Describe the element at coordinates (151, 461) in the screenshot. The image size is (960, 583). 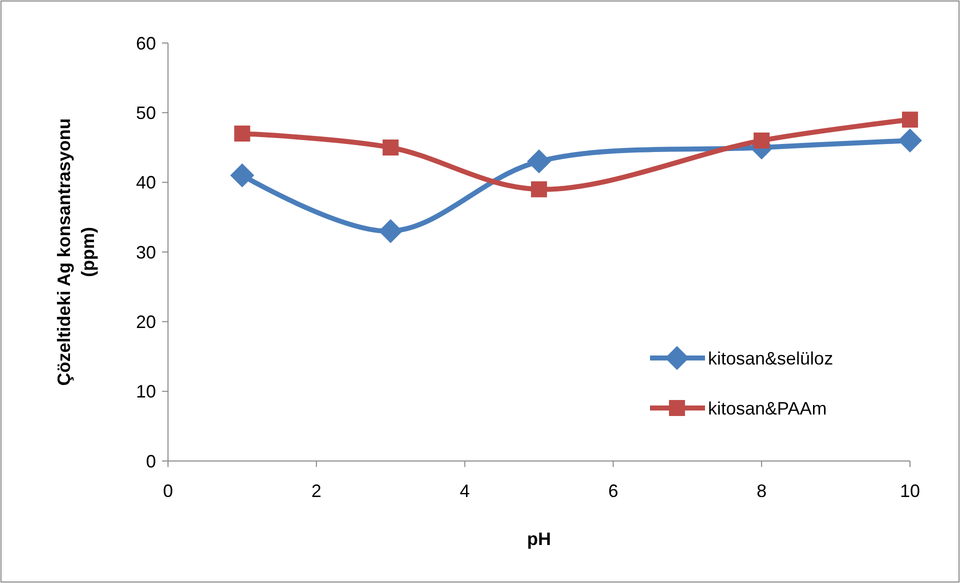
I see `y-tick-label: 0` at that location.